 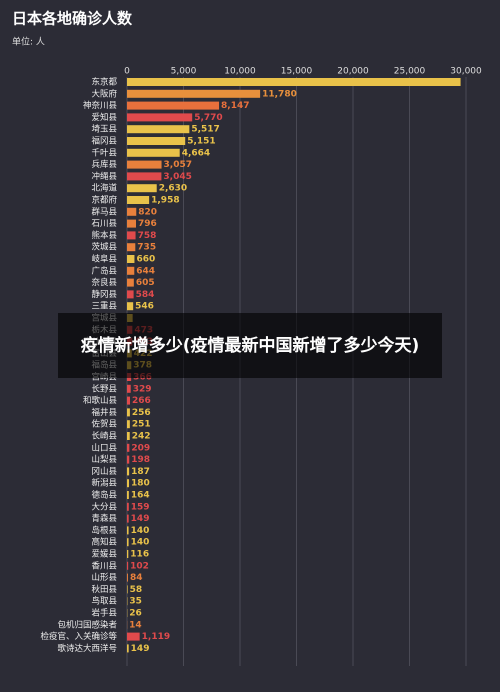 What do you see at coordinates (104, 388) in the screenshot?
I see `y-tick-label: 长野县` at bounding box center [104, 388].